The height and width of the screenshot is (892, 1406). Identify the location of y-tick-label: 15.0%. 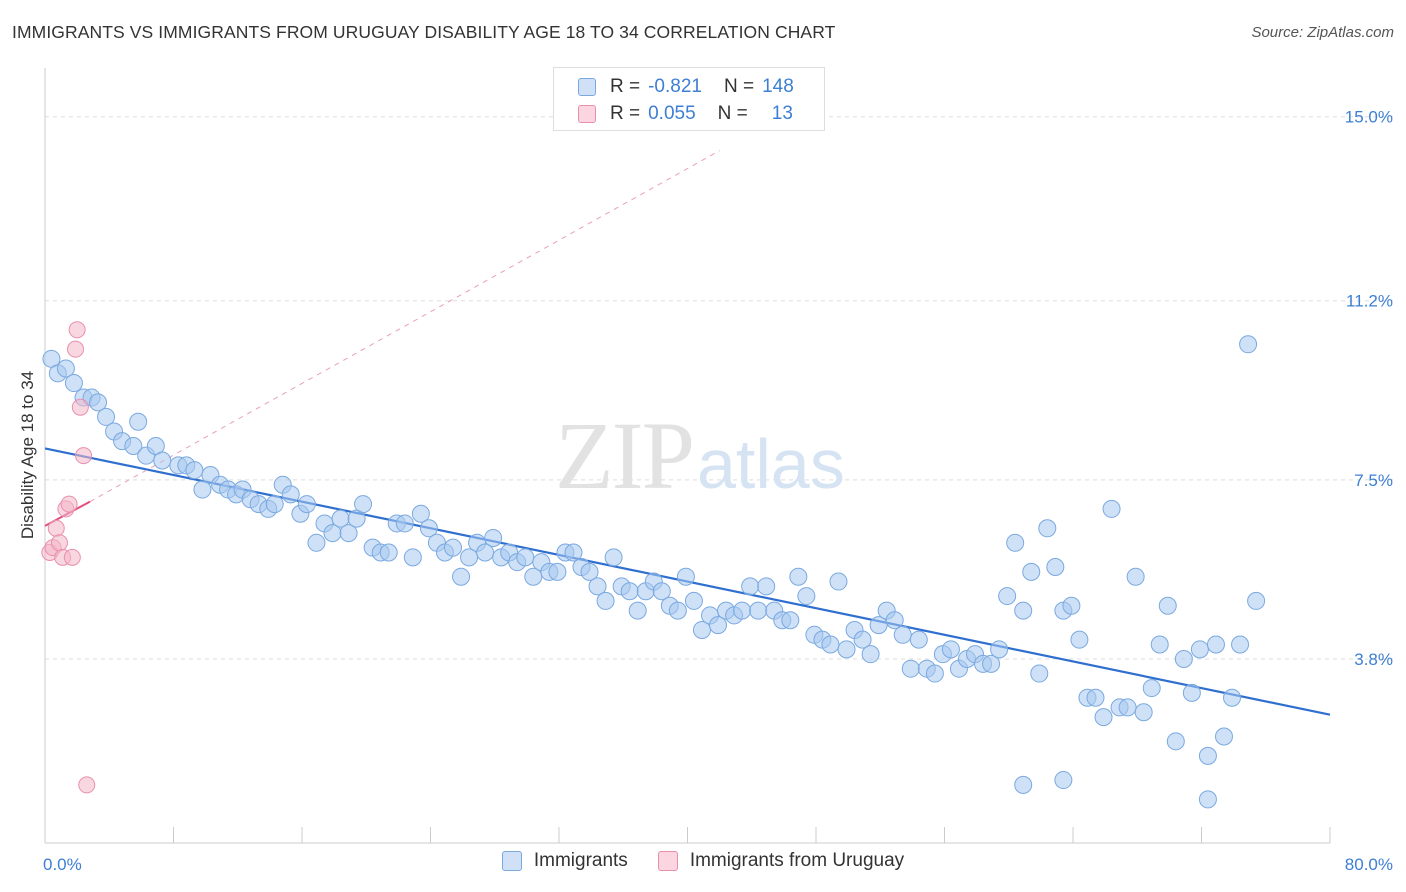
(1369, 117).